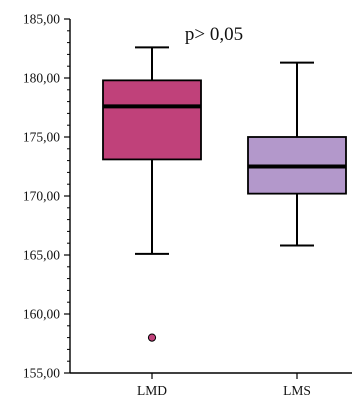 This screenshot has width=354, height=408. What do you see at coordinates (41, 314) in the screenshot?
I see `y-tick-label: 160,00` at bounding box center [41, 314].